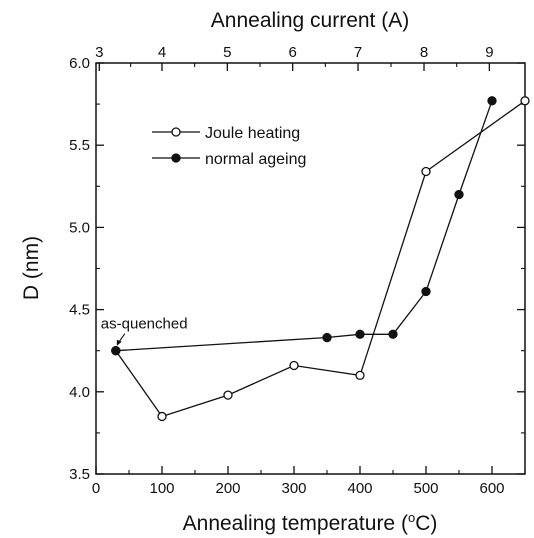  What do you see at coordinates (293, 488) in the screenshot?
I see `x-tick-label: 300` at bounding box center [293, 488].